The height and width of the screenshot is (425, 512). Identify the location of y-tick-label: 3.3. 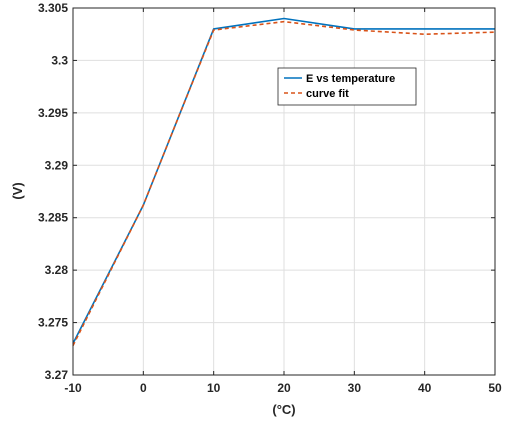
(59, 60).